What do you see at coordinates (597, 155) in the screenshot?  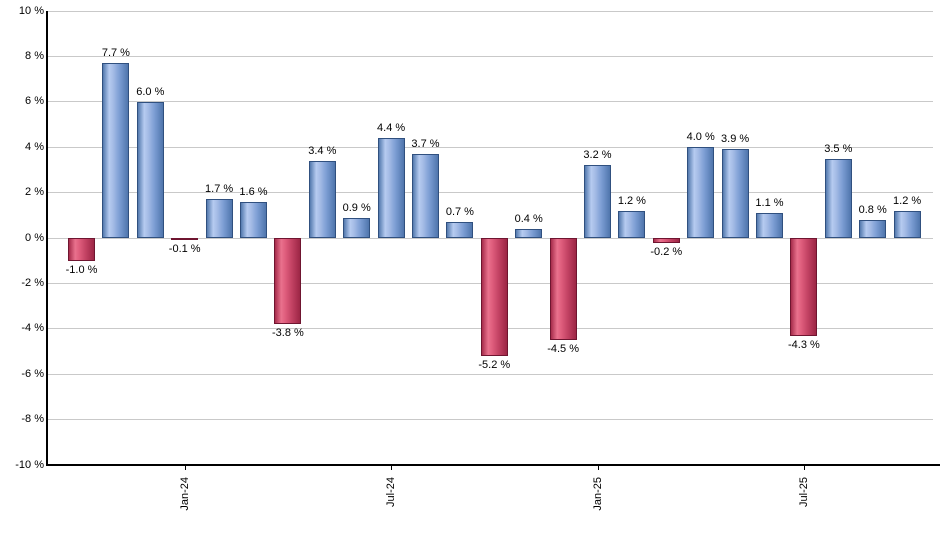 I see `bar-value-label: 3.2 %` at bounding box center [597, 155].